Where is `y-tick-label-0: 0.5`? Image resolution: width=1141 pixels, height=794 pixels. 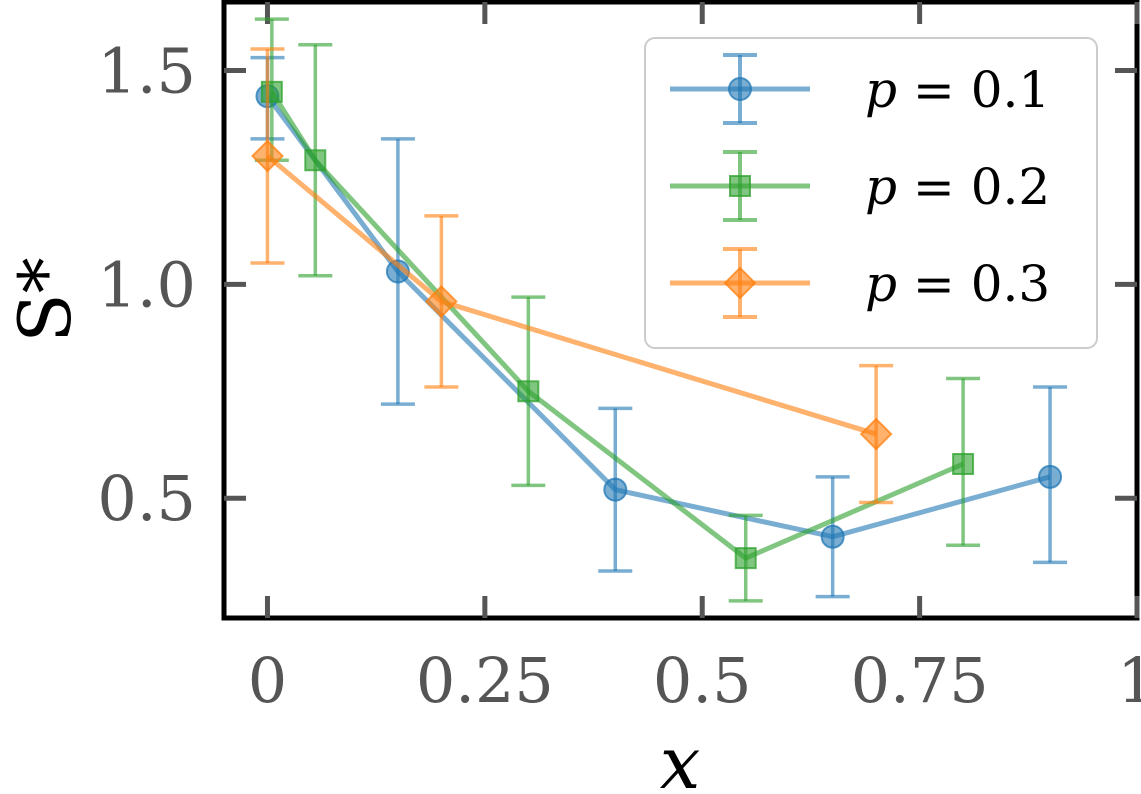
y-tick-label-0: 0.5 is located at coordinates (146, 498).